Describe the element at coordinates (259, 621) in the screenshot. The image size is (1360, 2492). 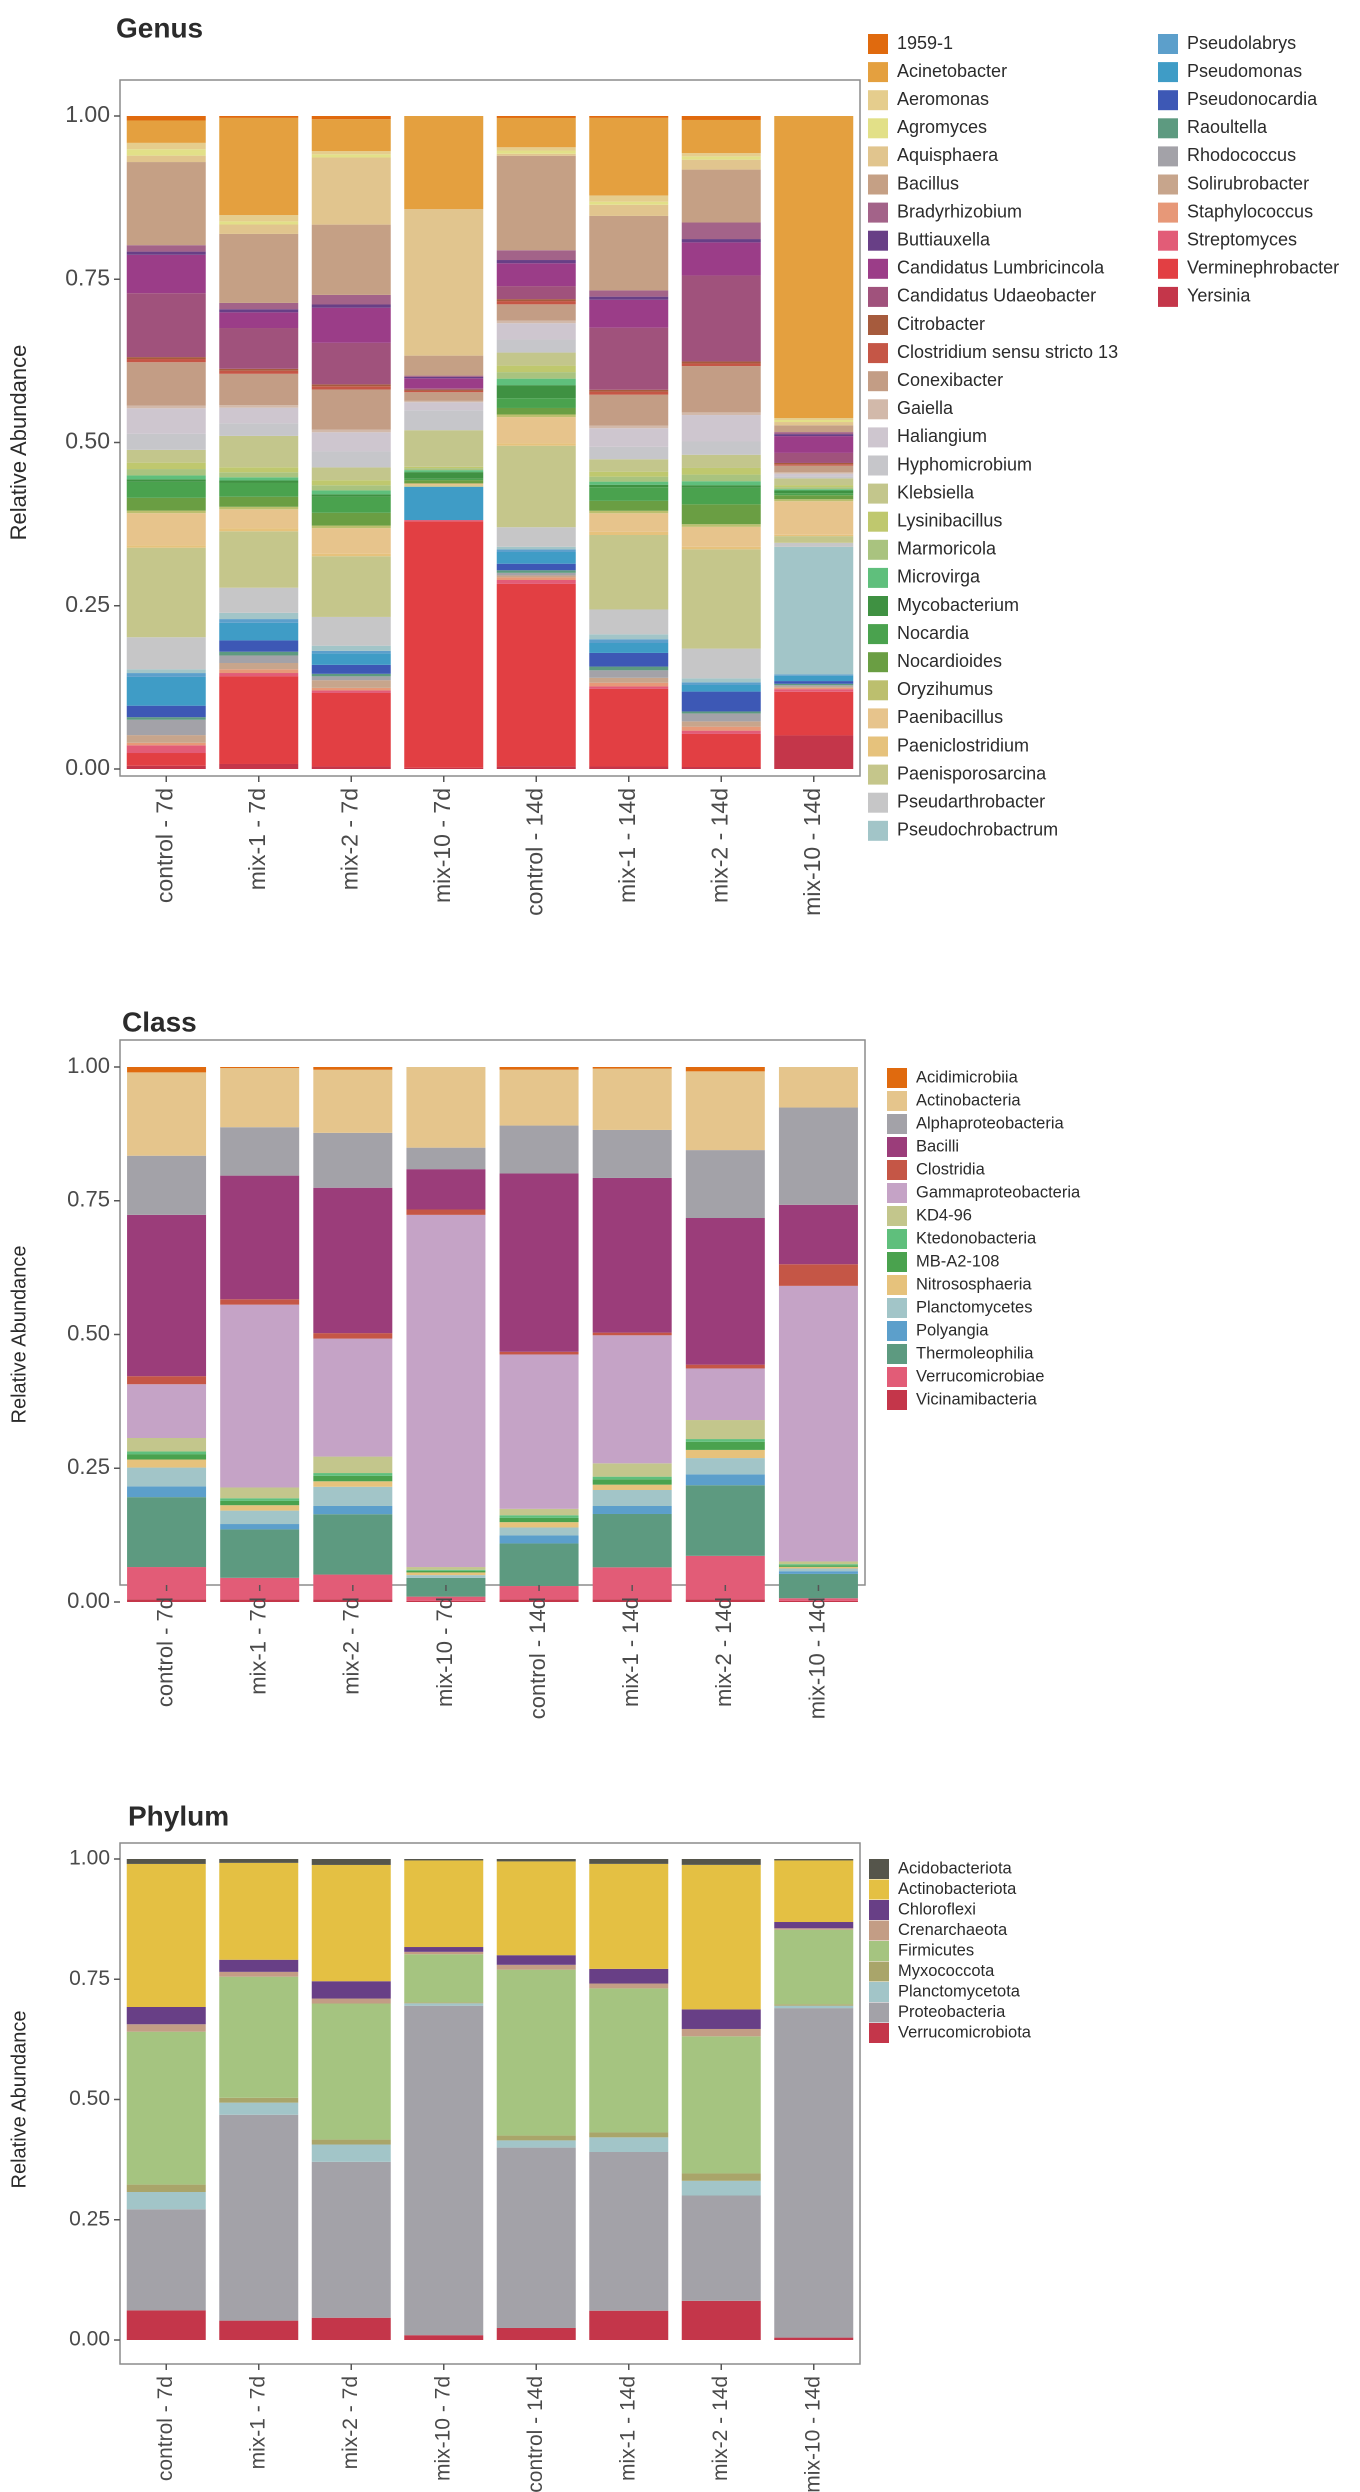
I see `bar-segment-pseudolabrys` at that location.